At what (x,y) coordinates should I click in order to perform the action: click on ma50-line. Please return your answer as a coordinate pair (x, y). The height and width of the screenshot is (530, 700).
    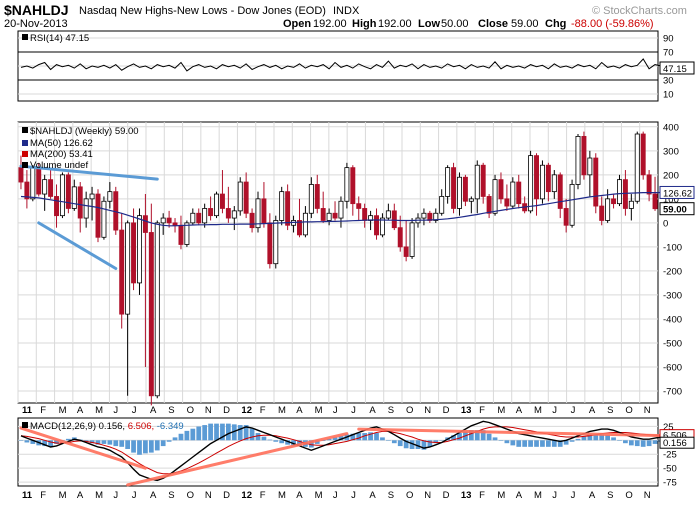
    Looking at the image, I should click on (343, 209).